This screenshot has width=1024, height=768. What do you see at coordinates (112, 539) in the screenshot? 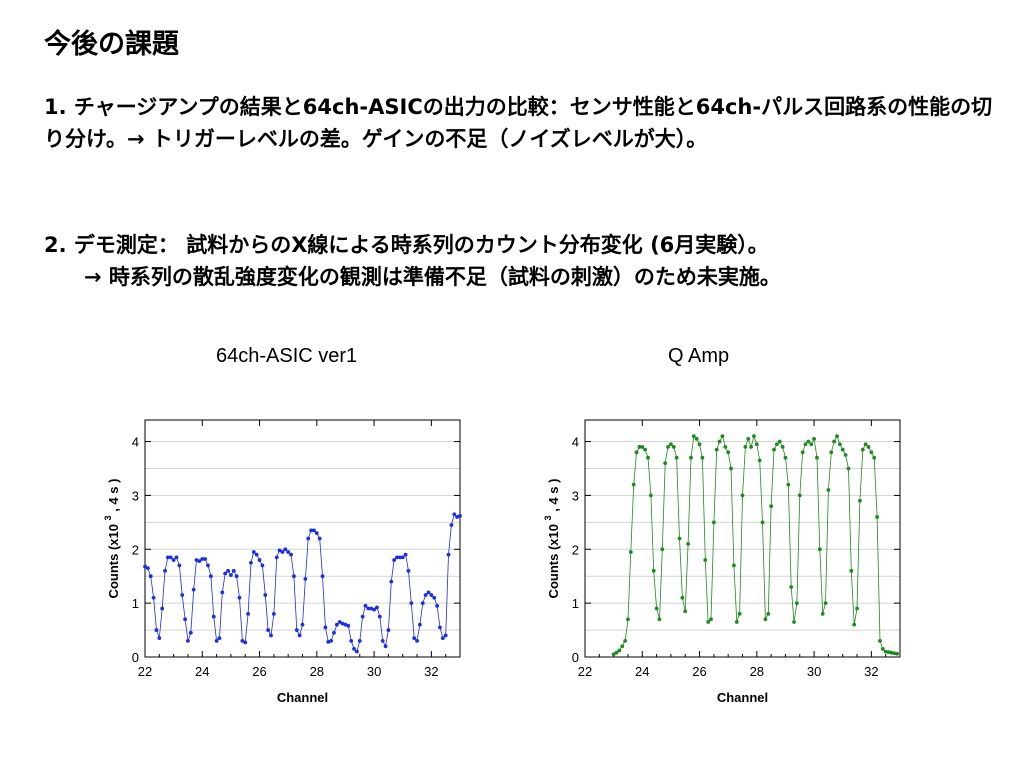
I see `asic-ylabel: Counts (x10 3 , 4 s )` at bounding box center [112, 539].